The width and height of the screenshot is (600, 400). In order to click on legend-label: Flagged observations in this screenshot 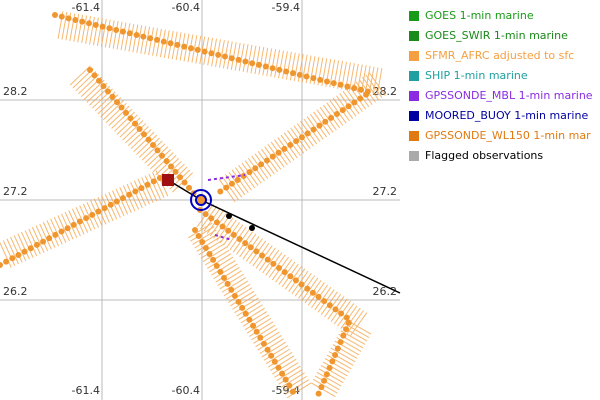, I will do `click(484, 155)`.